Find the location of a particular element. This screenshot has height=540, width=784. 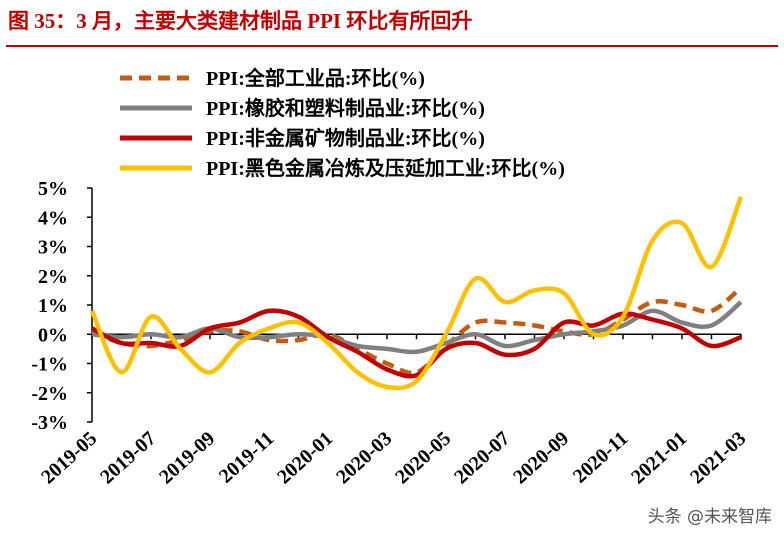

x-tick-label: 2019-11 is located at coordinates (246, 457).